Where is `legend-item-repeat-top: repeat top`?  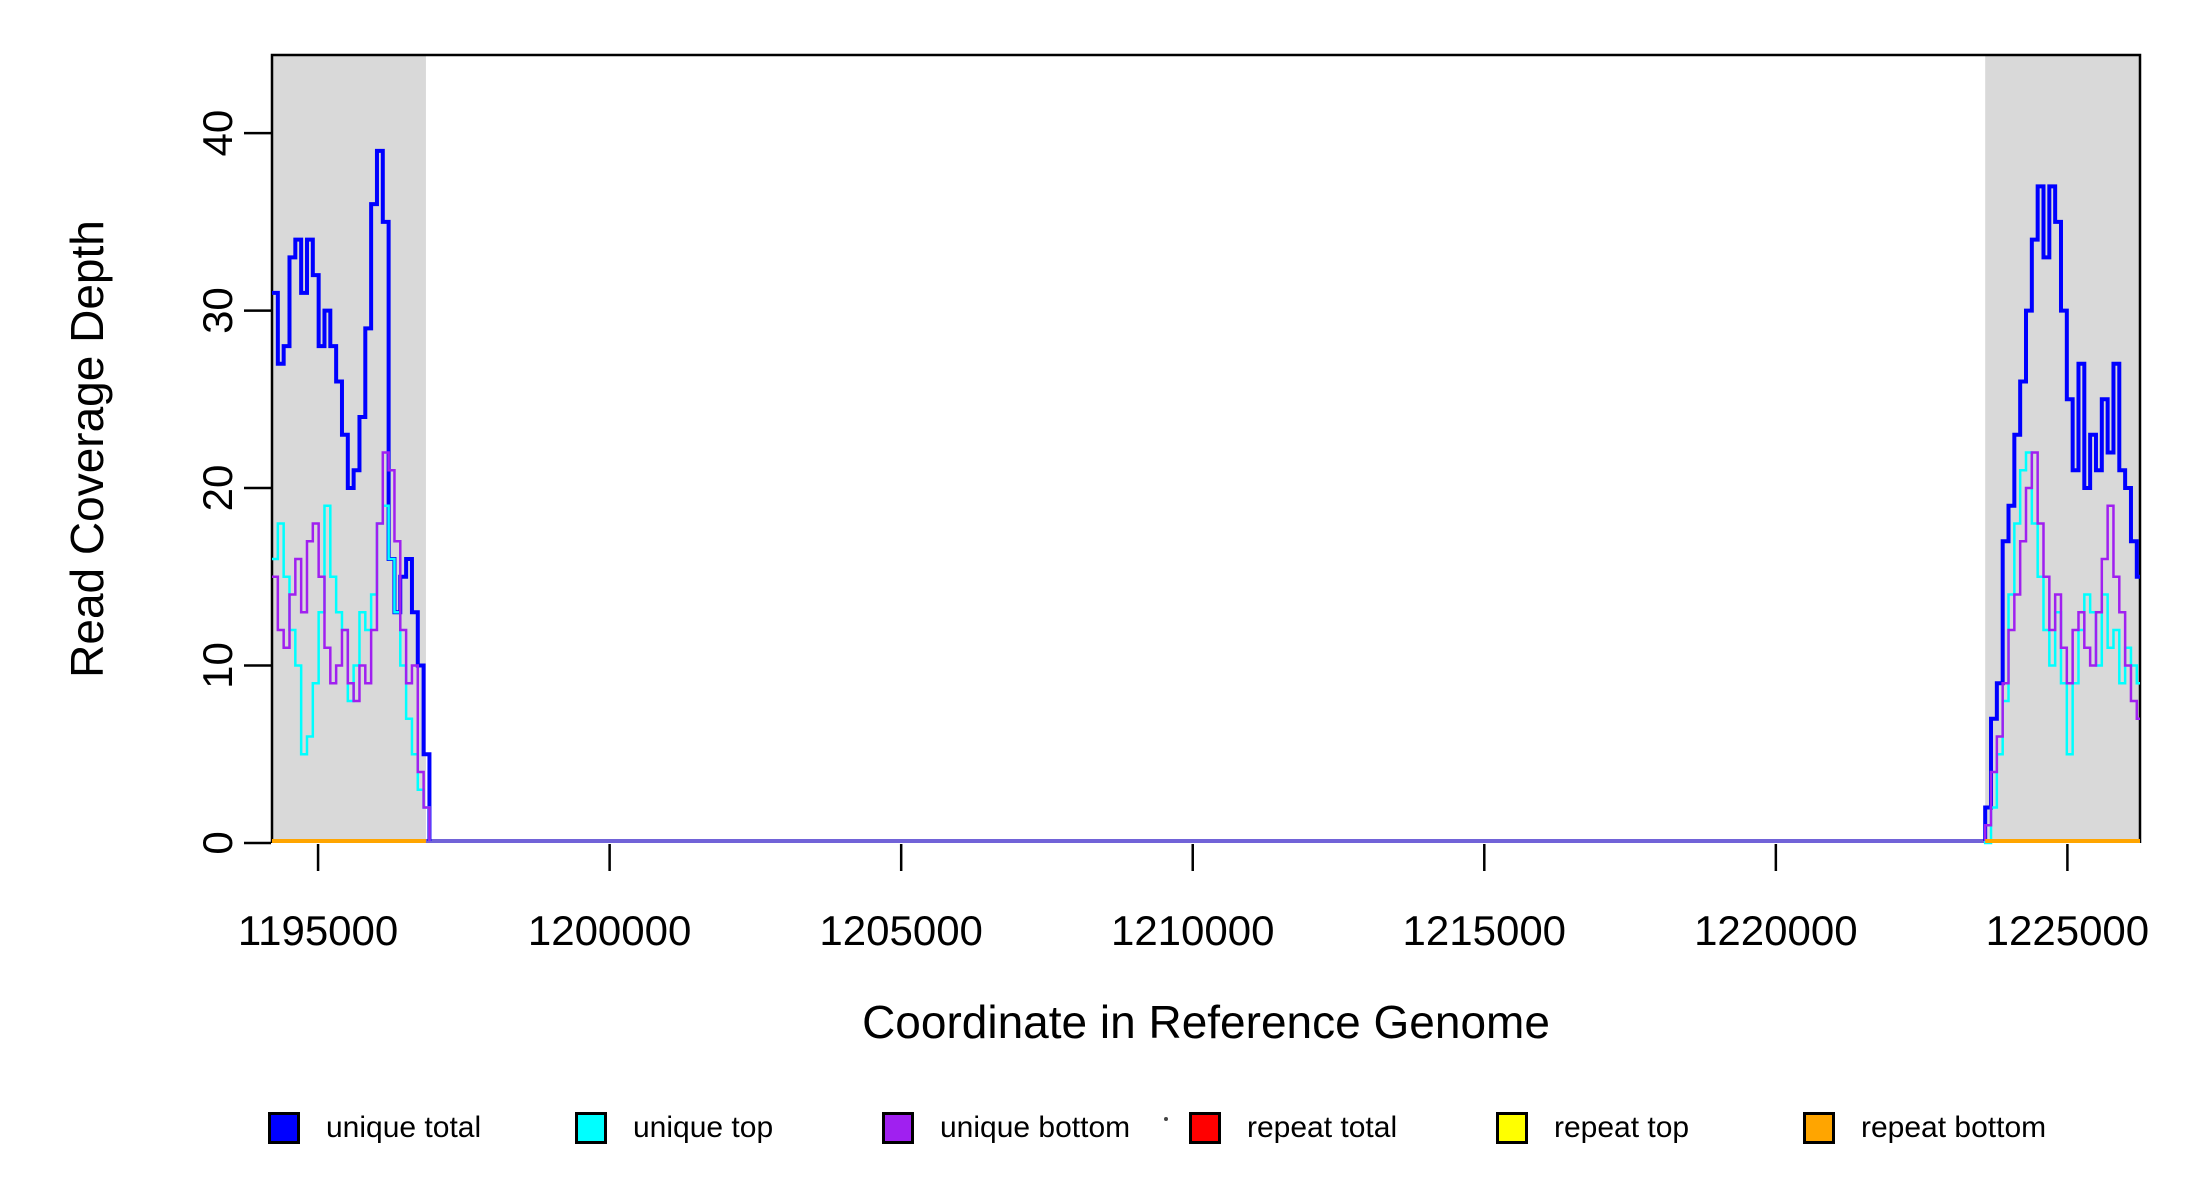 legend-item-repeat-top: repeat top is located at coordinates (1649, 1128).